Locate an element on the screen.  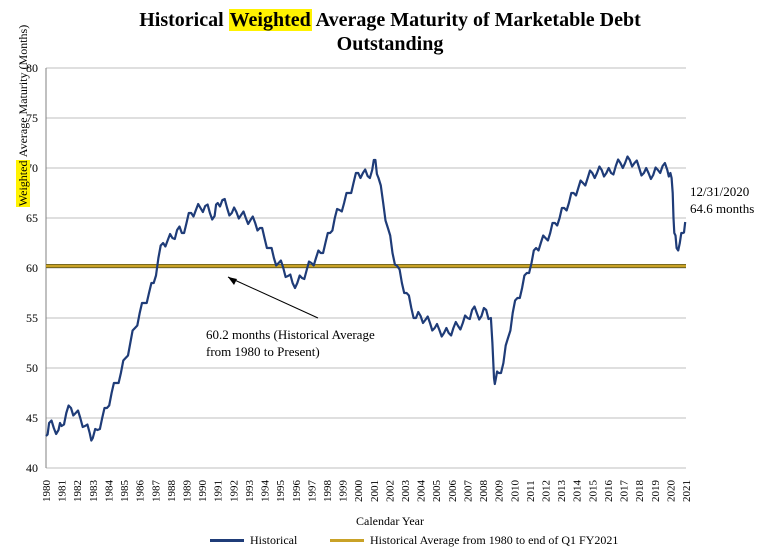
x-tick-label: 1981 is located at coordinates (63, 491).